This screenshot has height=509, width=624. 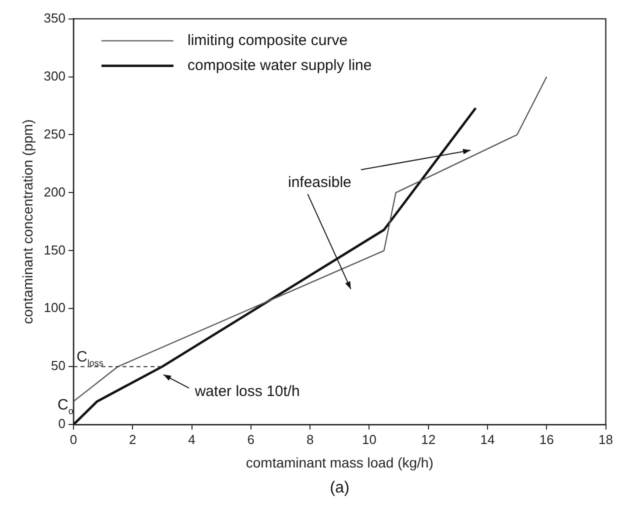 What do you see at coordinates (369, 439) in the screenshot?
I see `x-tick-label: 10` at bounding box center [369, 439].